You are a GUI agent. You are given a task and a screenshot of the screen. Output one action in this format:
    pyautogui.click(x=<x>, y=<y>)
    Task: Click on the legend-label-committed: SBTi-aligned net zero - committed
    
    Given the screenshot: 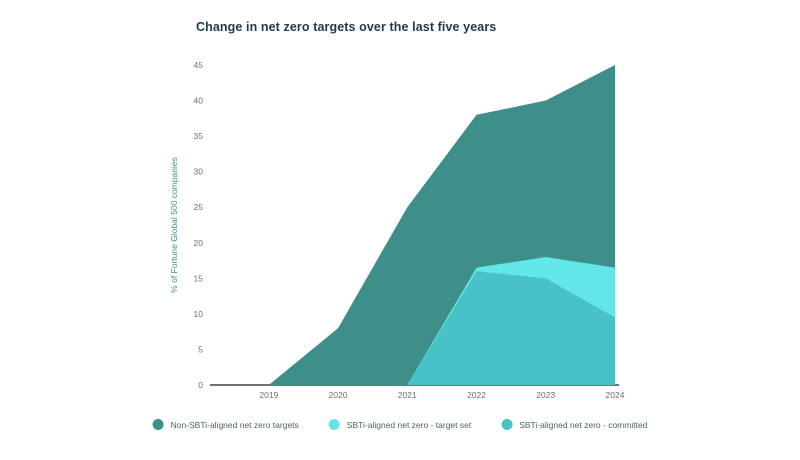 What is the action you would take?
    pyautogui.click(x=583, y=424)
    